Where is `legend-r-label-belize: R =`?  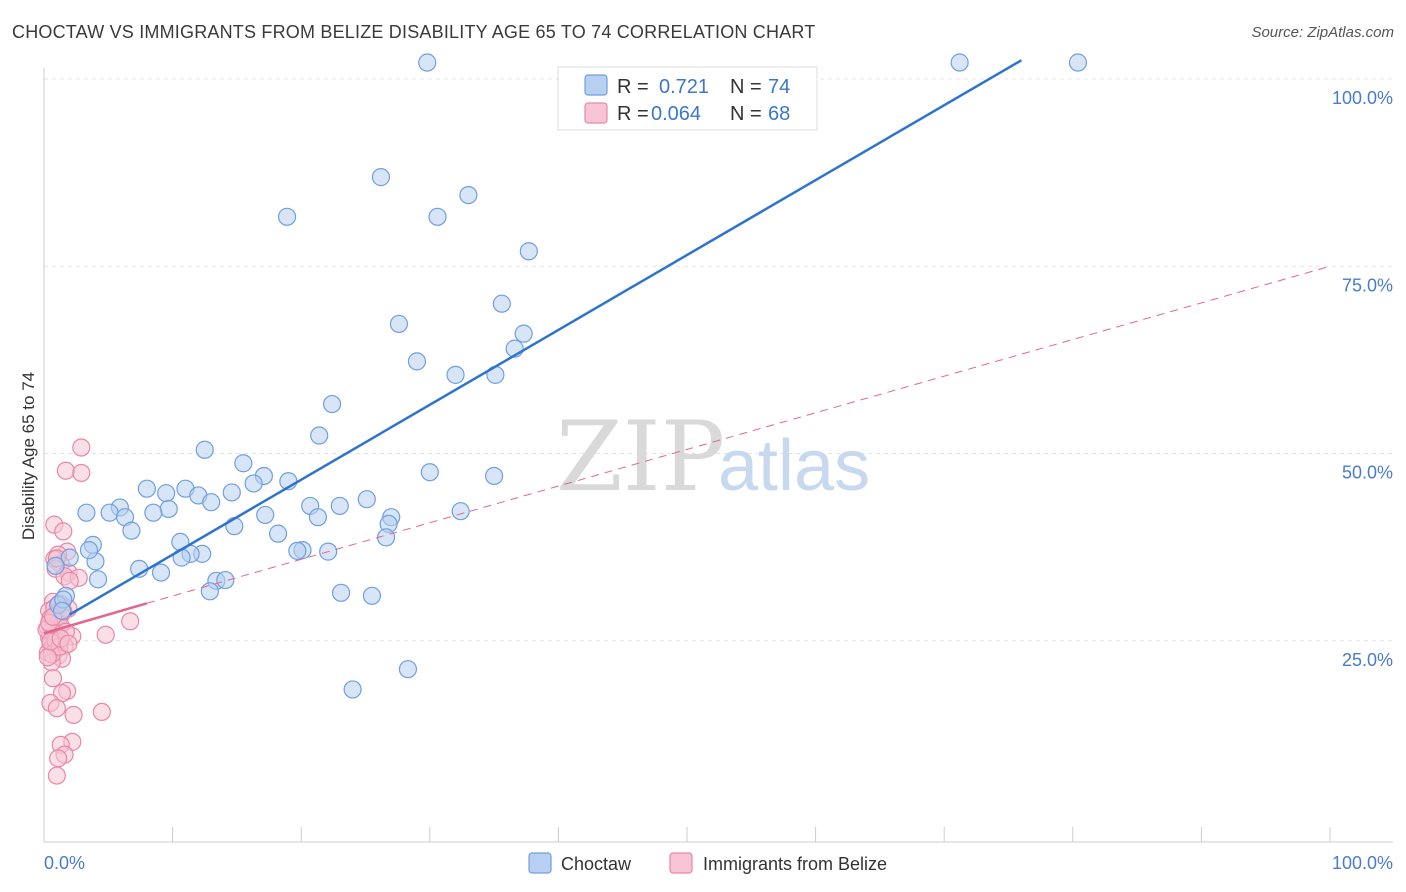
legend-r-label-belize: R = is located at coordinates (633, 114).